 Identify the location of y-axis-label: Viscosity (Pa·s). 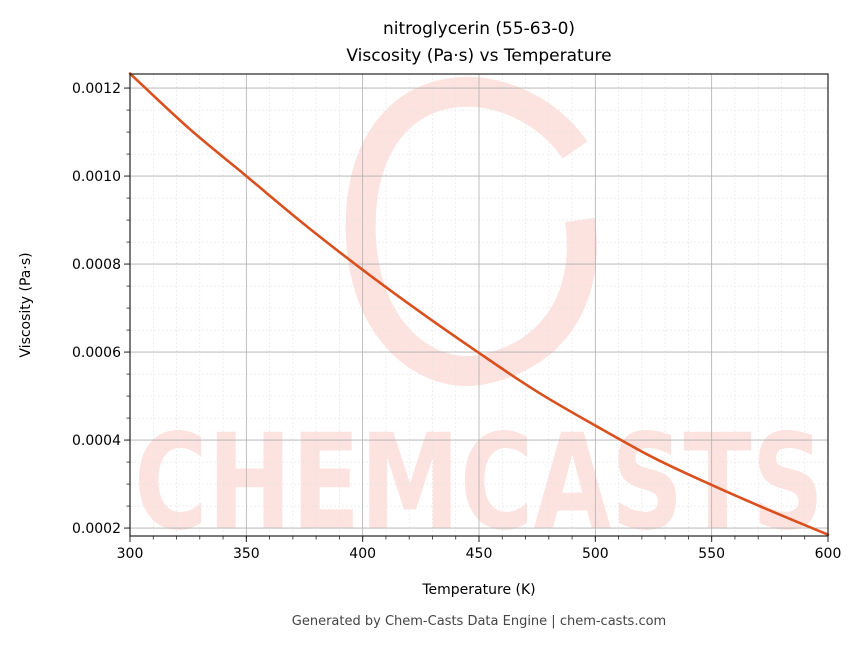
(26, 304).